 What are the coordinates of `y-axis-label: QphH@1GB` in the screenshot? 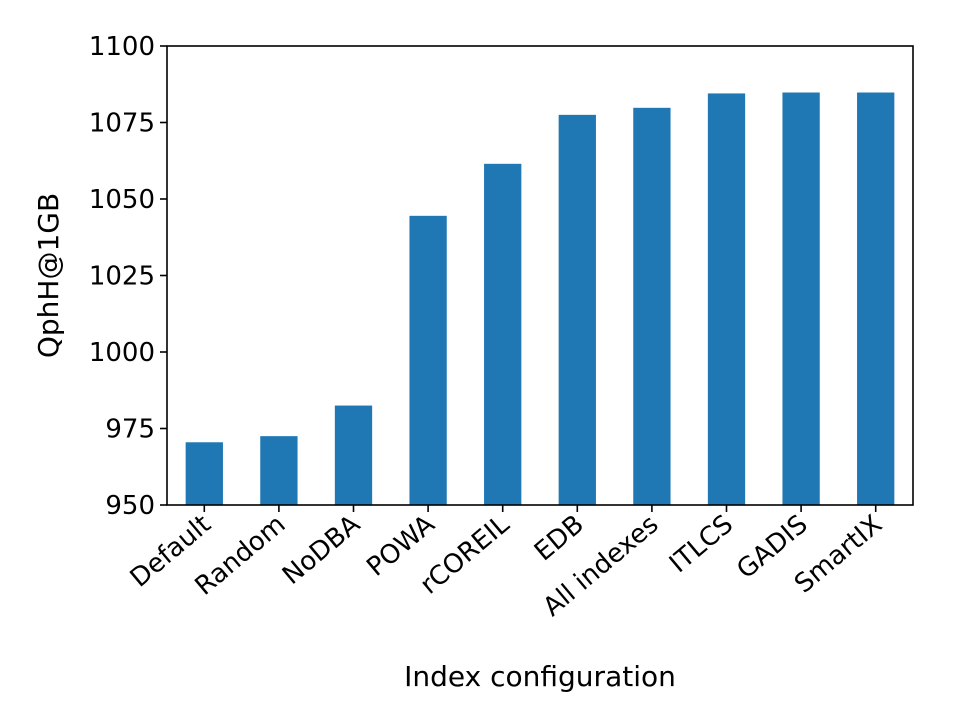 It's located at (48, 275).